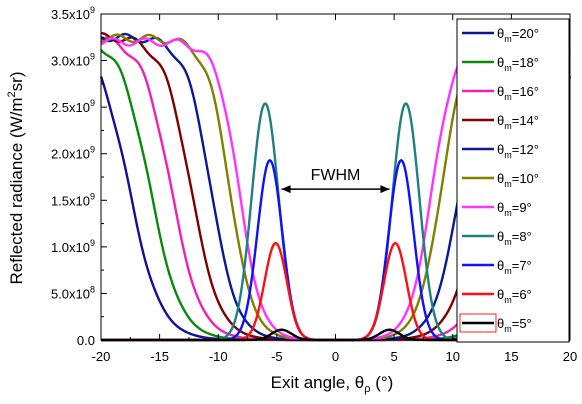 The height and width of the screenshot is (404, 582). I want to click on y-tick-label-4: 2.0x10⁹, so click(73, 153).